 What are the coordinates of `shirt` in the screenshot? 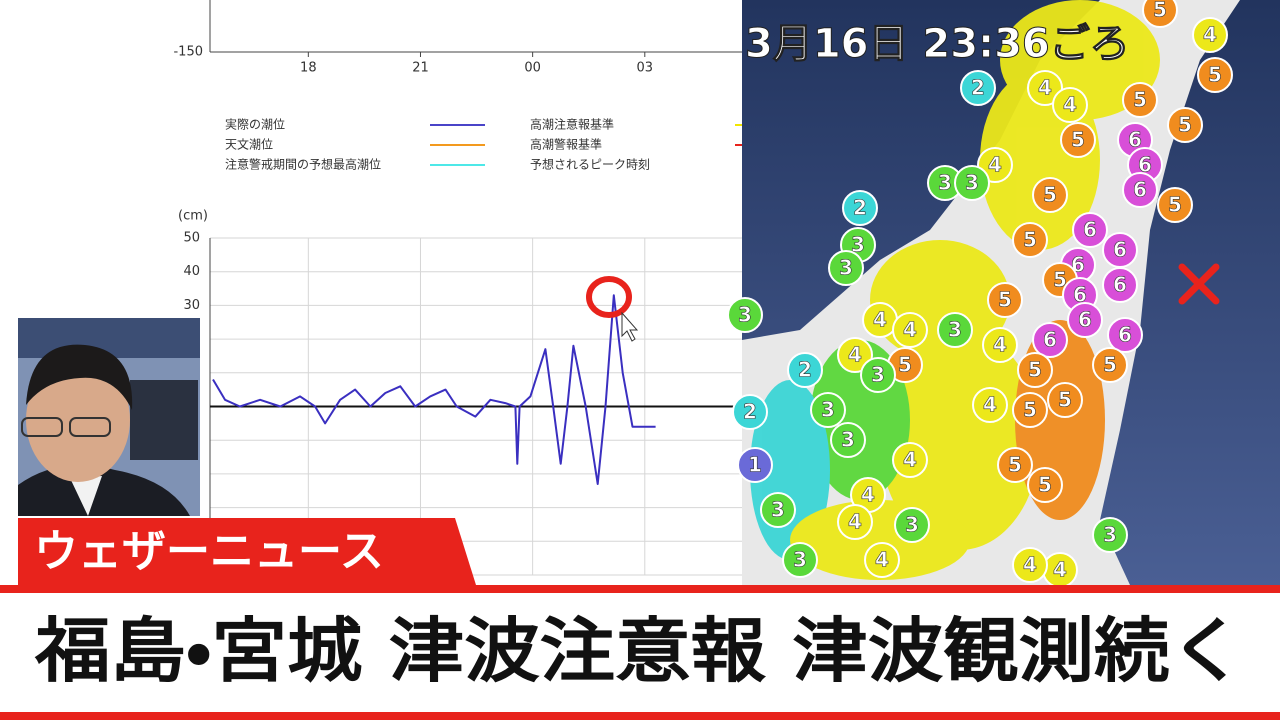 It's located at (86, 496).